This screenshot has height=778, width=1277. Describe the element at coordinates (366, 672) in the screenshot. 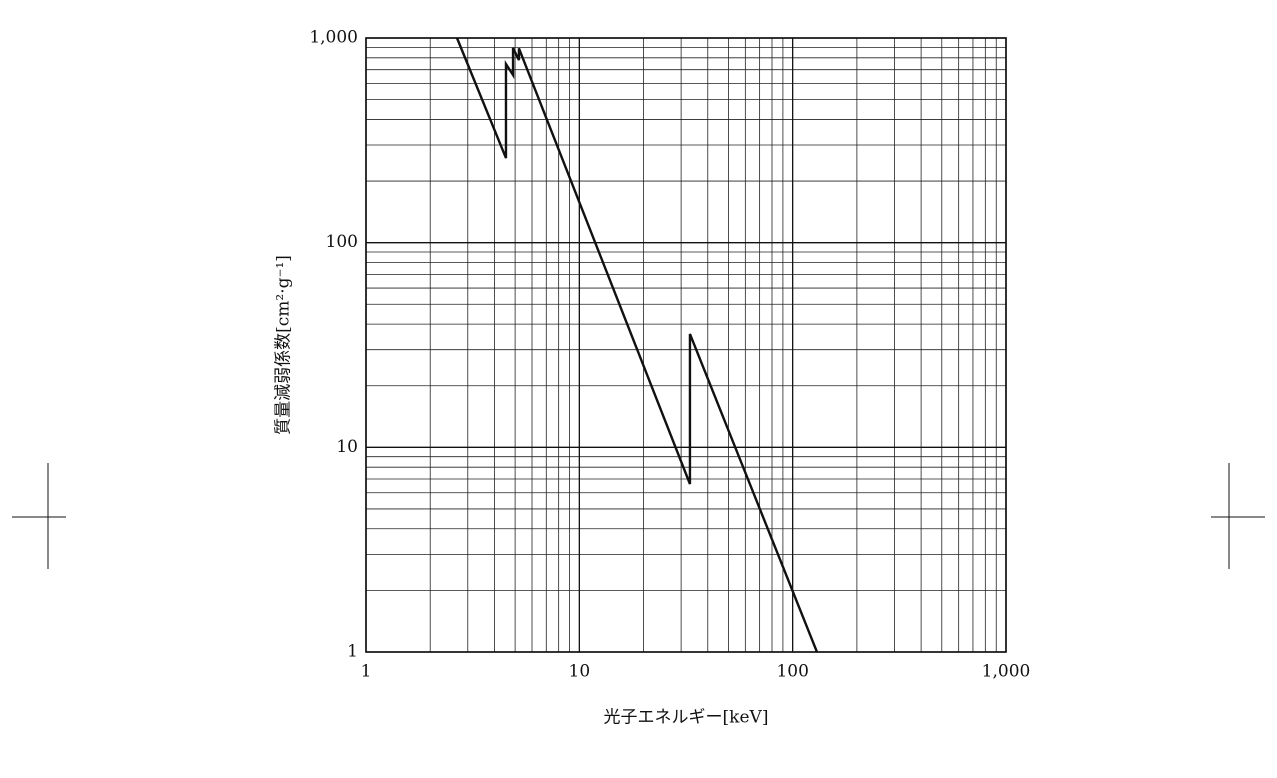

I see `x-tick-label: 1` at that location.